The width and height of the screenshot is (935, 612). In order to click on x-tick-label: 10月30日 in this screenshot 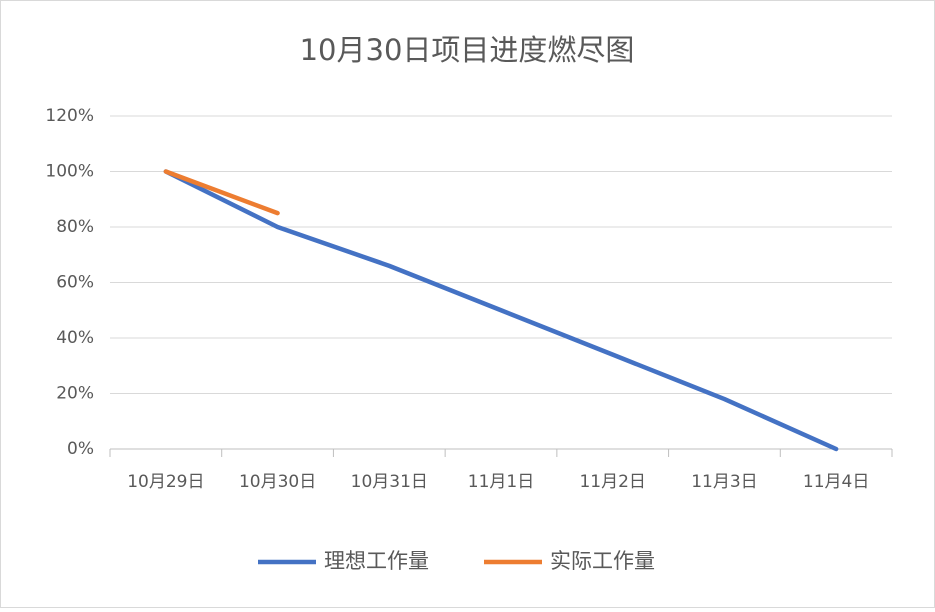, I will do `click(277, 482)`.